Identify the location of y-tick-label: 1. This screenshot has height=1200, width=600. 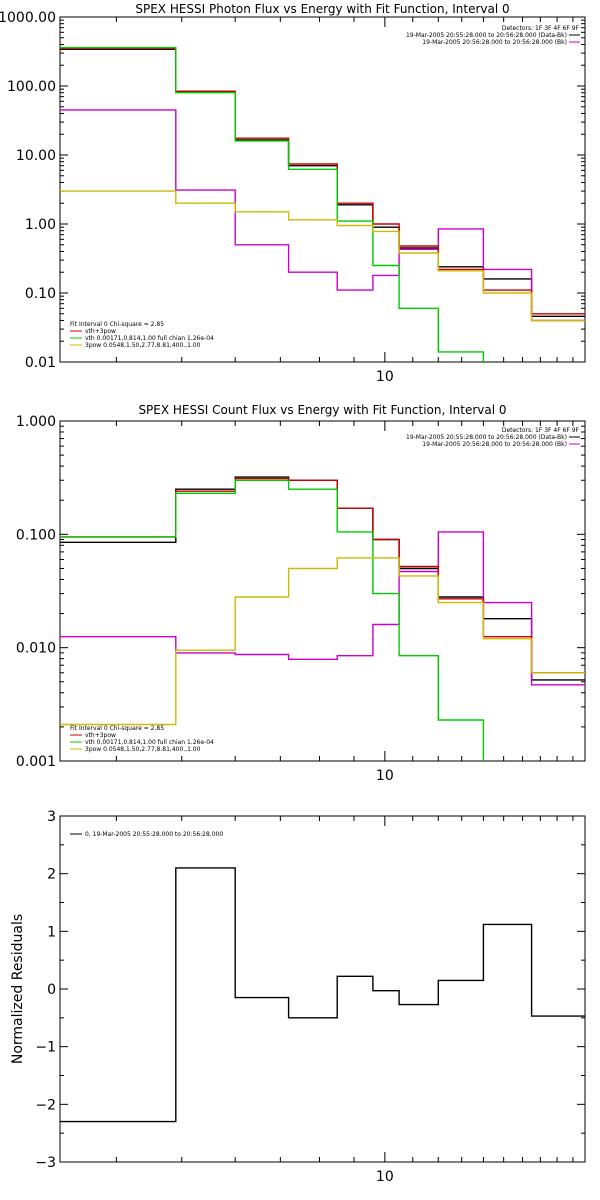
(51, 932).